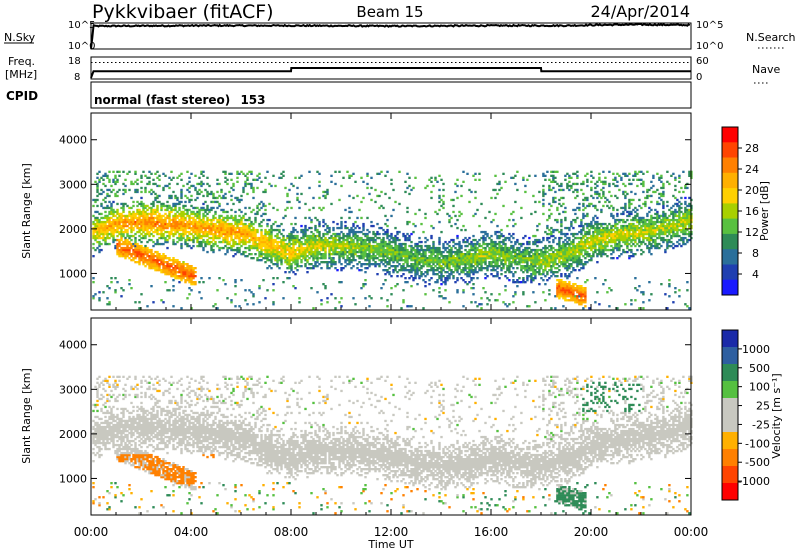 This screenshot has height=554, width=800. I want to click on cpid-label: CPID, so click(22, 96).